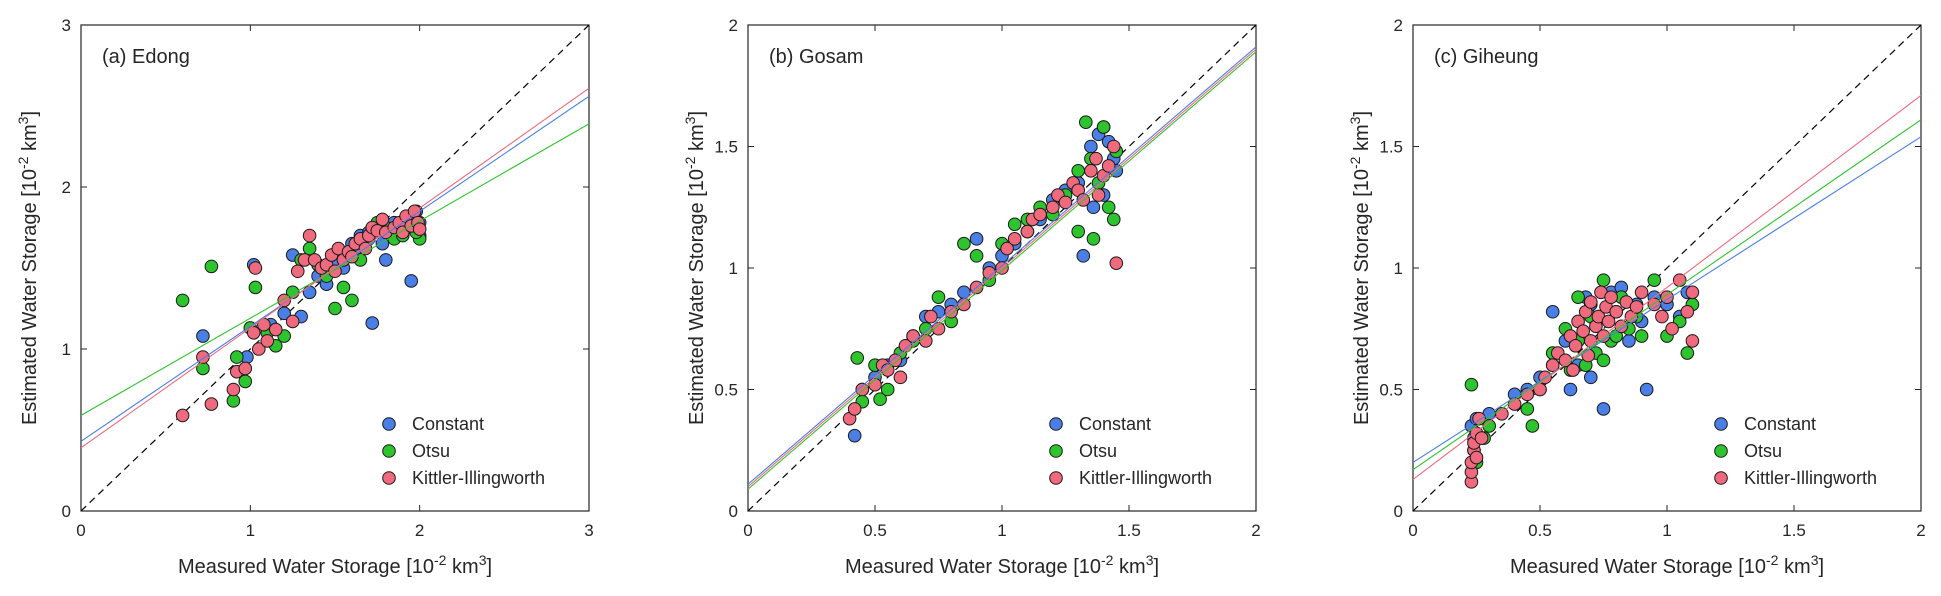  I want to click on fit-line-otsu, so click(335, 269).